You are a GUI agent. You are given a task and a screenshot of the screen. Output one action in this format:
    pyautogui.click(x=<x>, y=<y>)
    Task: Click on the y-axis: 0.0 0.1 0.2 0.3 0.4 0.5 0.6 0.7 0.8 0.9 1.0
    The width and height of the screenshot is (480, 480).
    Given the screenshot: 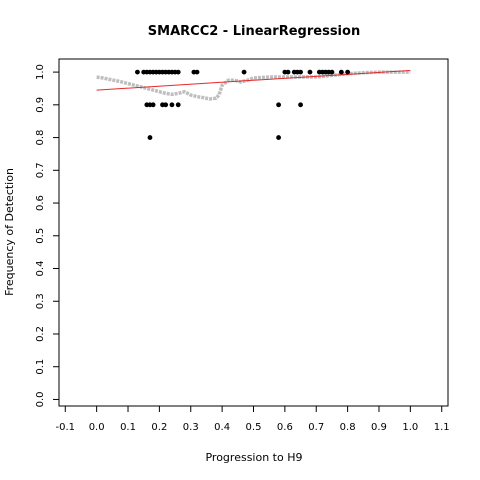 What is the action you would take?
    pyautogui.click(x=47, y=235)
    